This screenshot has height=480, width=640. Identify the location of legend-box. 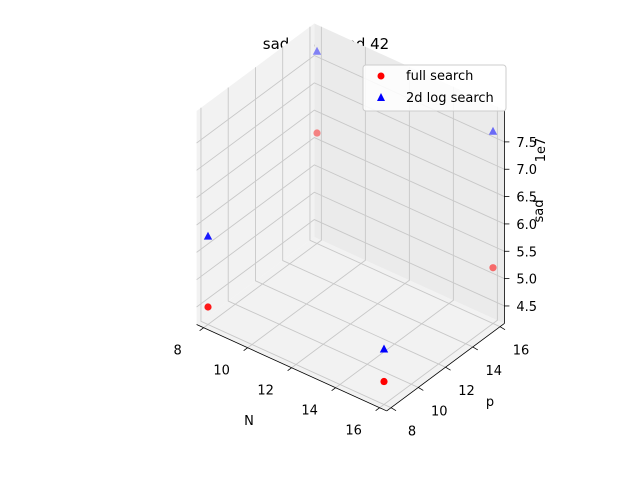
(434, 88).